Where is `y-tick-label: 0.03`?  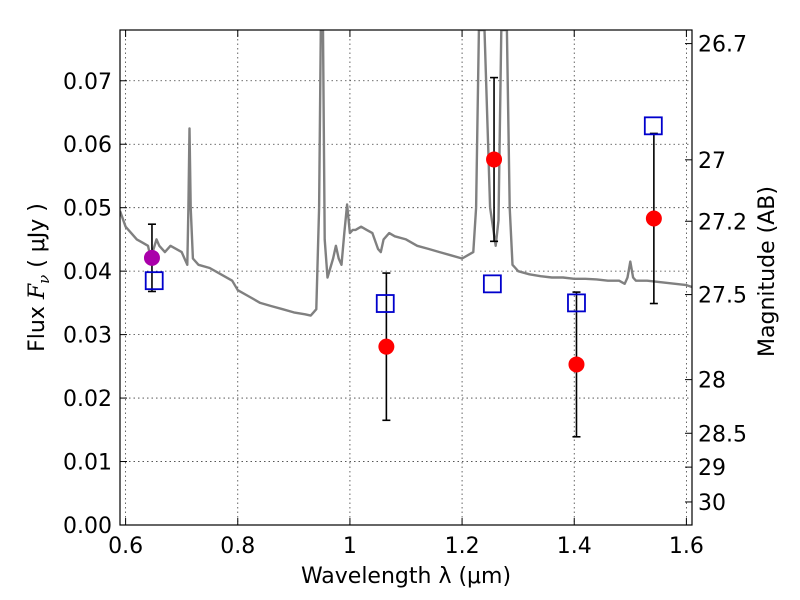 y-tick-label: 0.03 is located at coordinates (87, 336).